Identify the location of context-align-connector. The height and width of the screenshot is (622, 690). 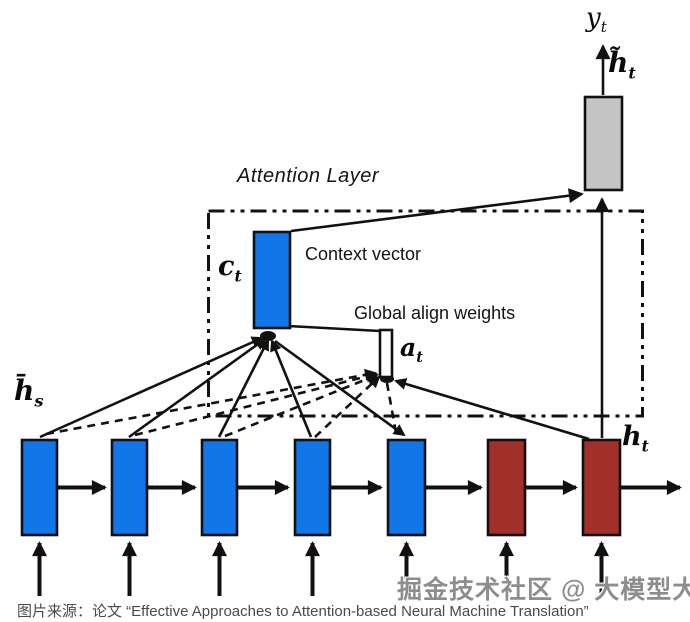
(334, 328).